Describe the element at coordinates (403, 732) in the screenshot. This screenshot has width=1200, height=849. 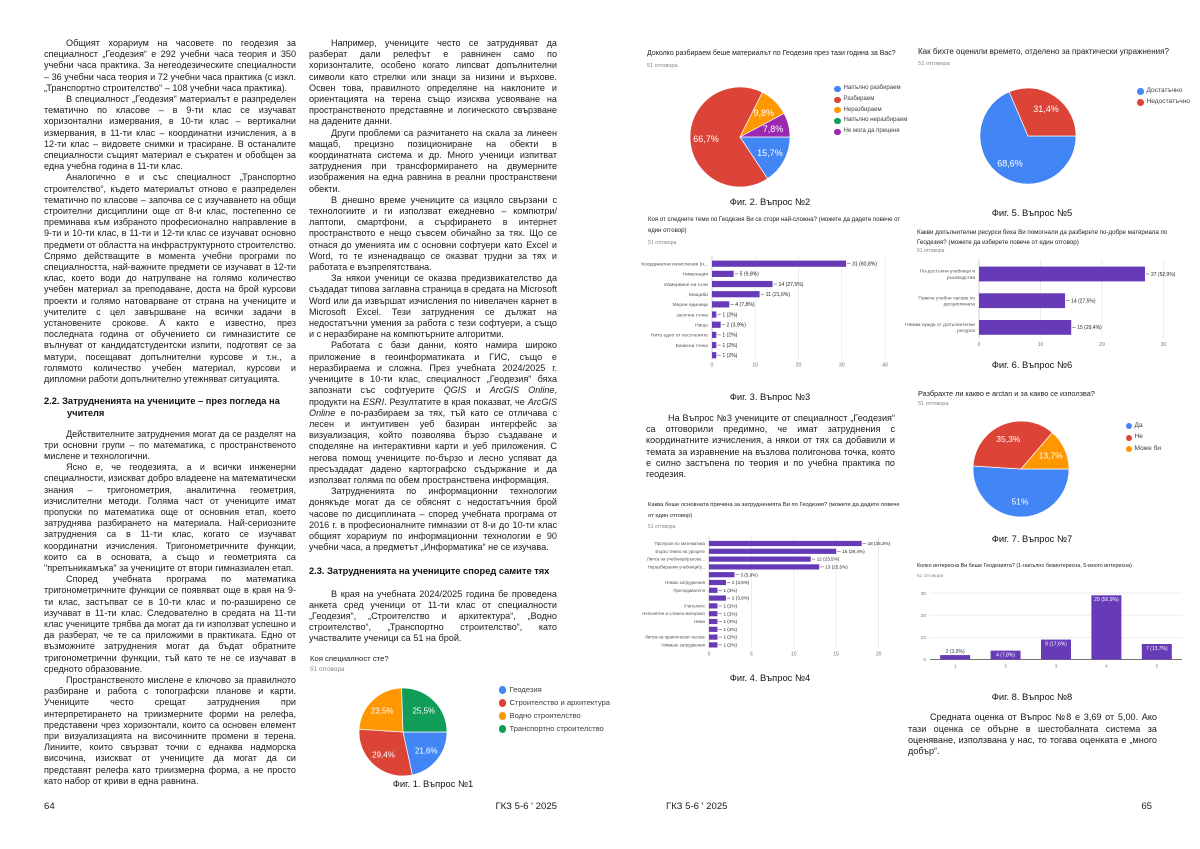
I see `pie-fig1: 21,6% 29,4% 23,5% 25,5%` at that location.